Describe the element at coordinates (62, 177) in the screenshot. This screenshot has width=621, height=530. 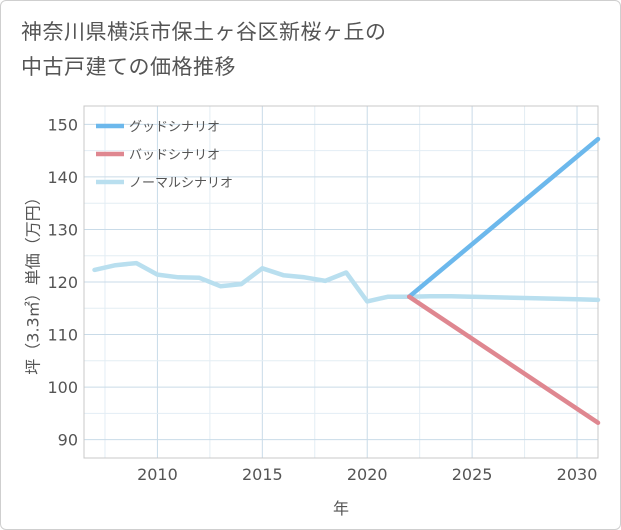
I see `y-tick-label: 140` at that location.